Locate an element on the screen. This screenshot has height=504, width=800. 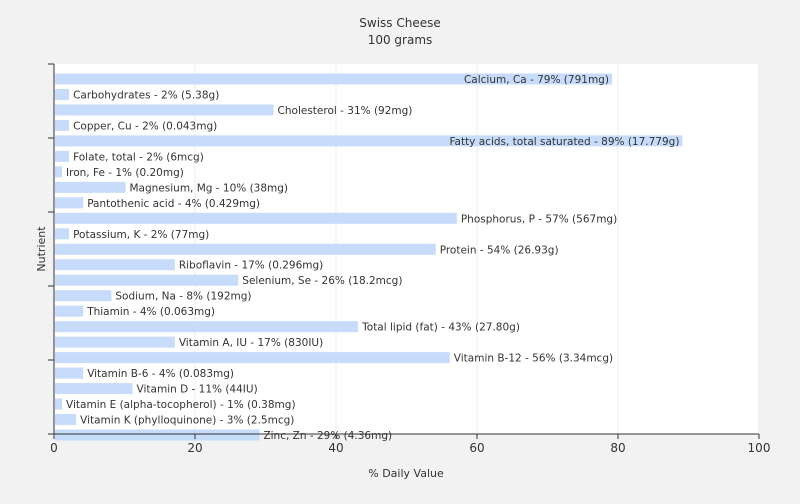
bar-label: Magnesium, Mg - 10% (38mg) is located at coordinates (209, 188).